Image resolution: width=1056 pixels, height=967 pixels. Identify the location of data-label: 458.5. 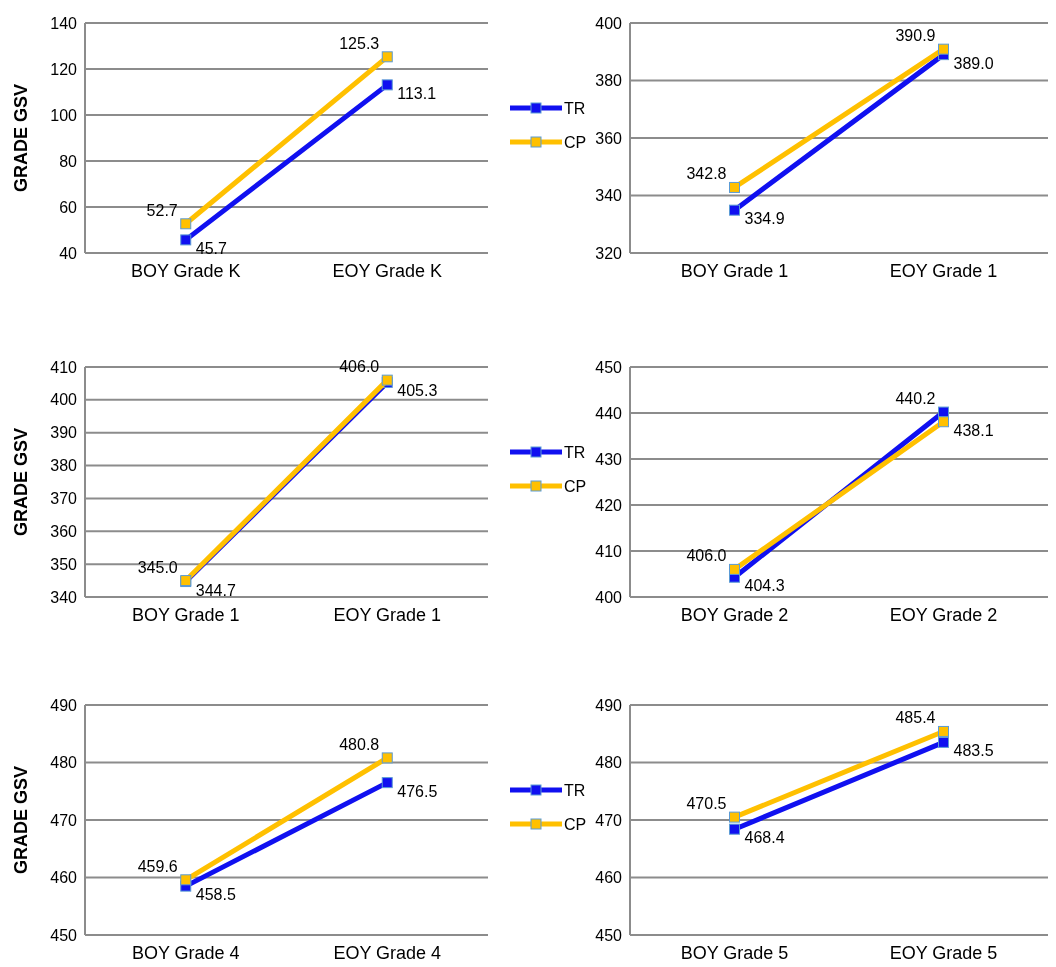
(215, 895).